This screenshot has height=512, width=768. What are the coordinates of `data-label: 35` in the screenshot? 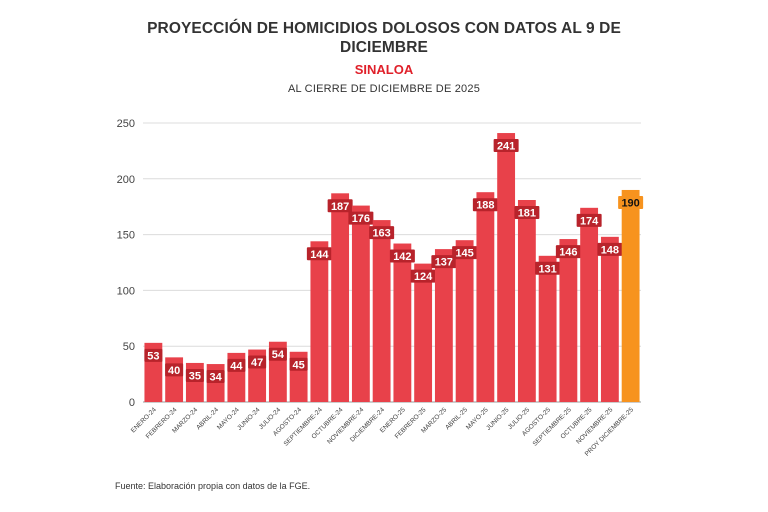 It's located at (195, 376).